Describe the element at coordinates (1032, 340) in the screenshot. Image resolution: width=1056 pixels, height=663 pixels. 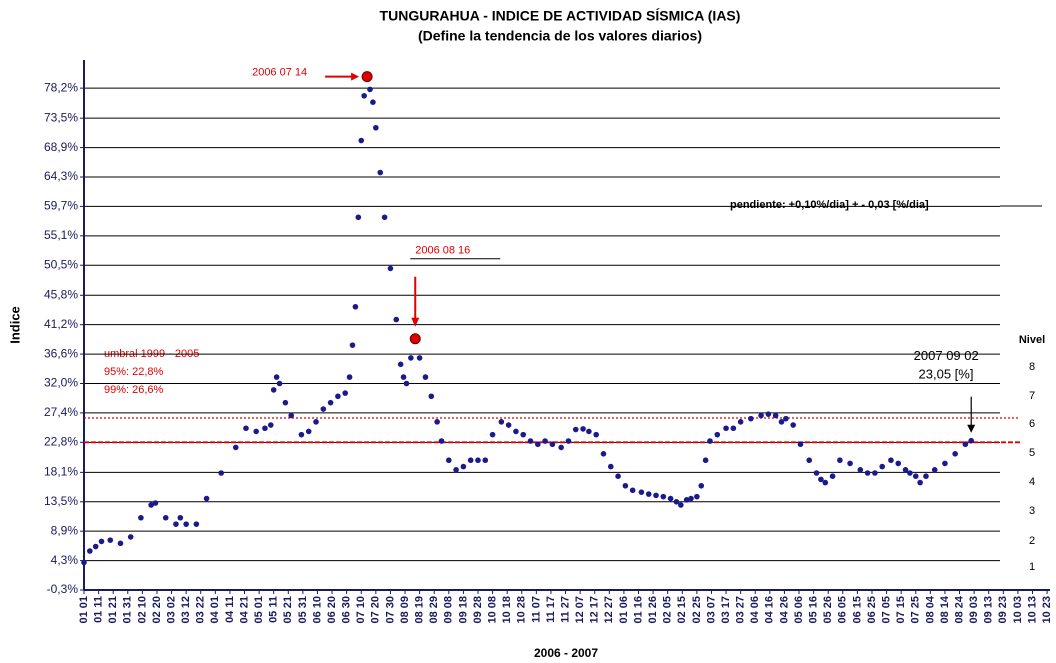
I see `level-title: Nivel` at that location.